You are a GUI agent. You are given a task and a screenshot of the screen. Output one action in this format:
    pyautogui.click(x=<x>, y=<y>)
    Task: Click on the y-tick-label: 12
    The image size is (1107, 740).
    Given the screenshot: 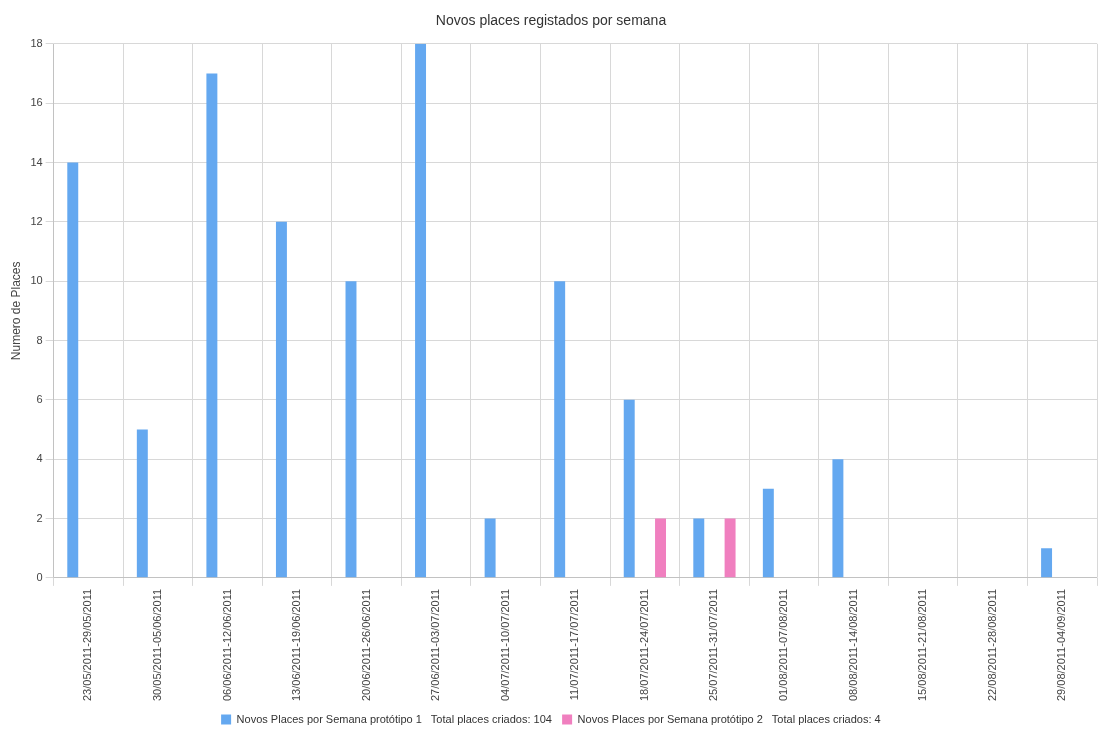 What is the action you would take?
    pyautogui.click(x=36, y=220)
    